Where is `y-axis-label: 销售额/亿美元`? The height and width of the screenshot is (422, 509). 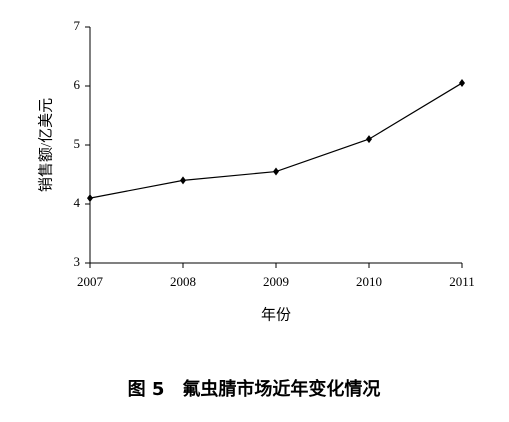
y-axis-label: 销售额/亿美元 is located at coordinates (45, 145).